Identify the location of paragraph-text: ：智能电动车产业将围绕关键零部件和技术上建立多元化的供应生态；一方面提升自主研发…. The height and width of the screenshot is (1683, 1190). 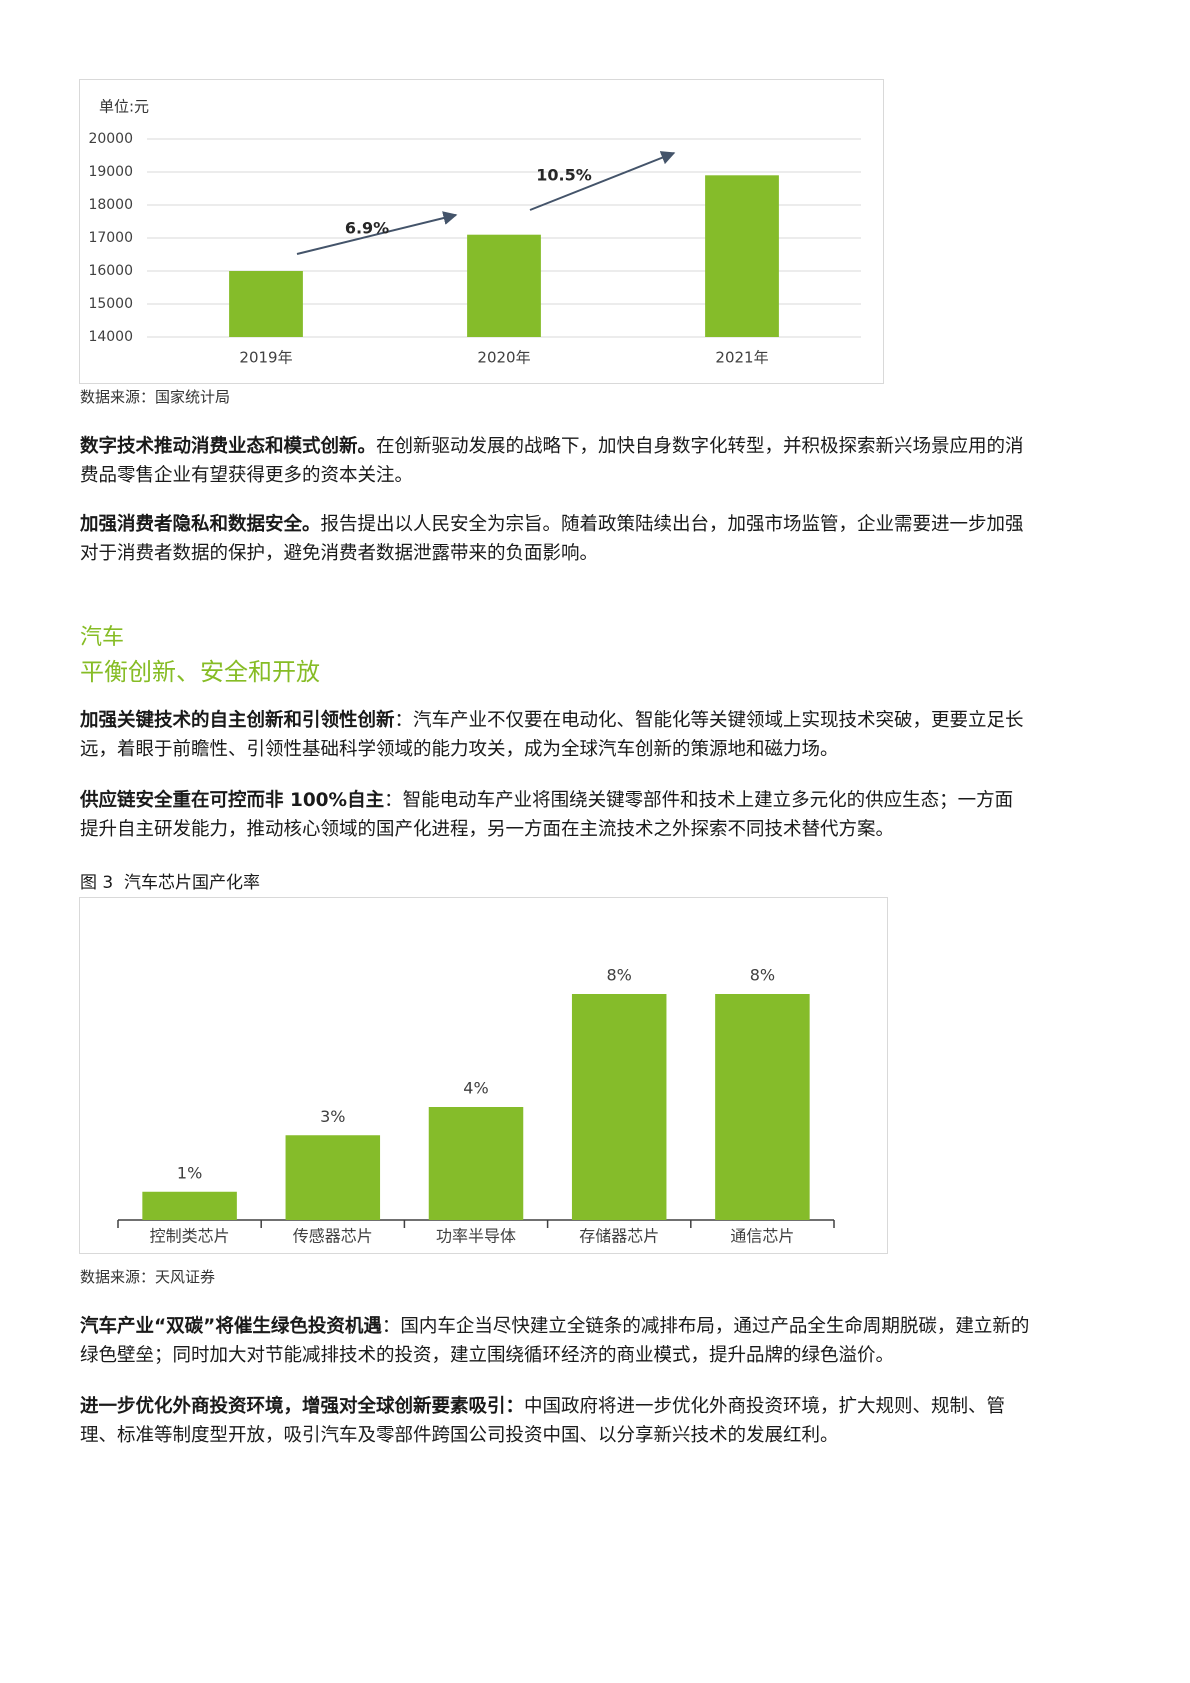
(547, 815).